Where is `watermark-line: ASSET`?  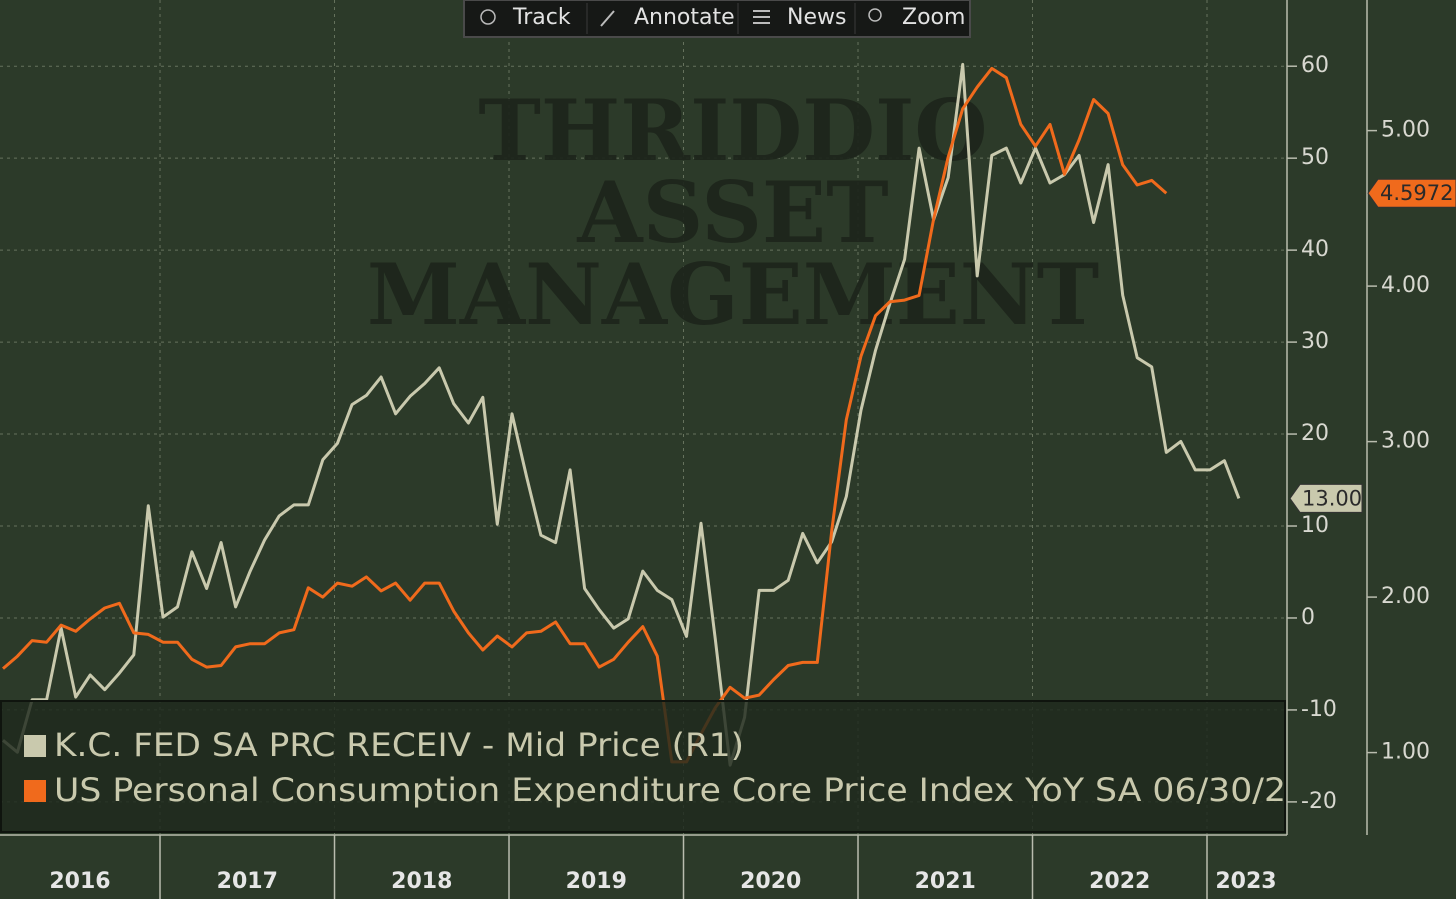
watermark-line: ASSET is located at coordinates (732, 212).